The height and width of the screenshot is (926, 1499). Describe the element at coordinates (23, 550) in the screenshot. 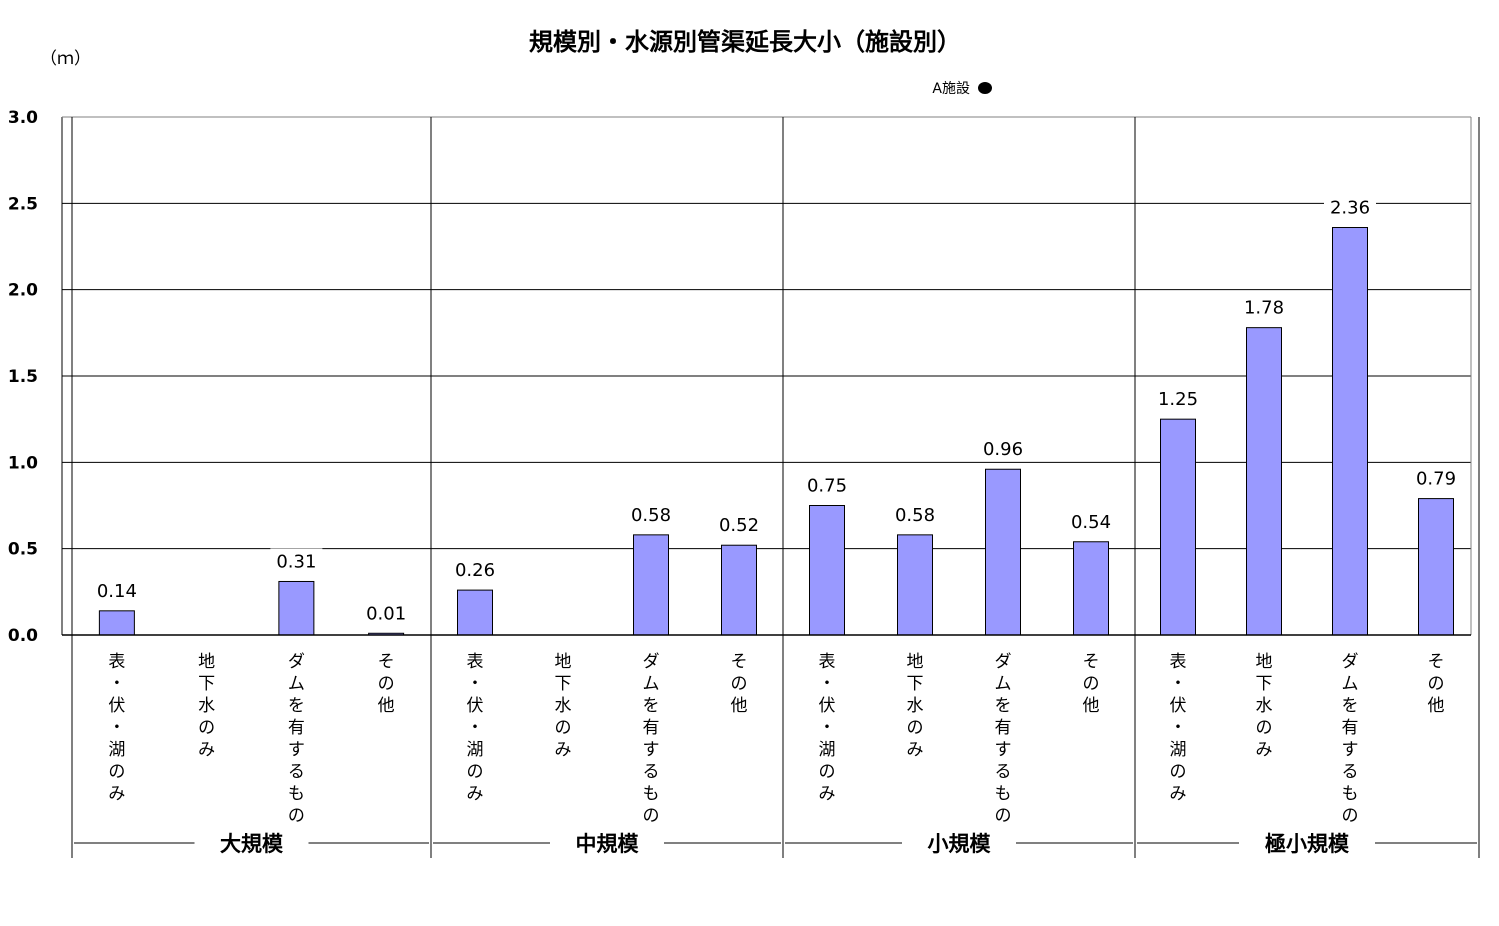

I see `y-tick-label: 0.5` at that location.